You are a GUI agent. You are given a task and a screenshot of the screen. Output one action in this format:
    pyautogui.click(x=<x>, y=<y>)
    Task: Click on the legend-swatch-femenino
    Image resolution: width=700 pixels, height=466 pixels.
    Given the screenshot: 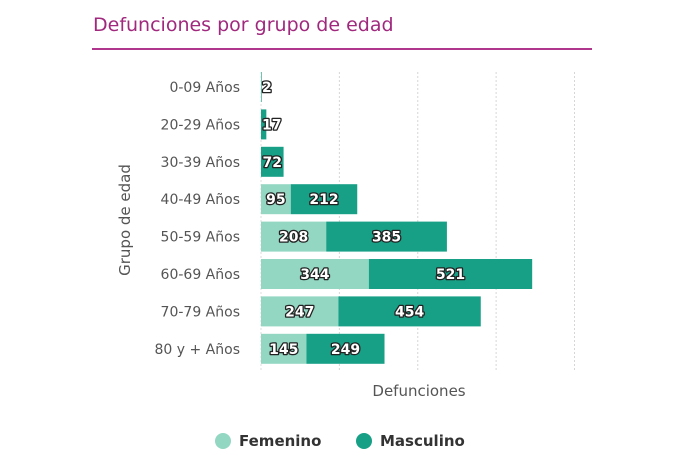 What is the action you would take?
    pyautogui.click(x=223, y=441)
    